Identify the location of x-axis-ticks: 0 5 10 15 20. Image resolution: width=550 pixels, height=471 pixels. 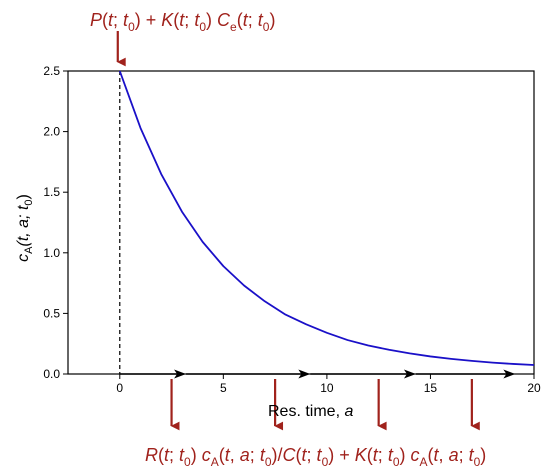
(328, 384).